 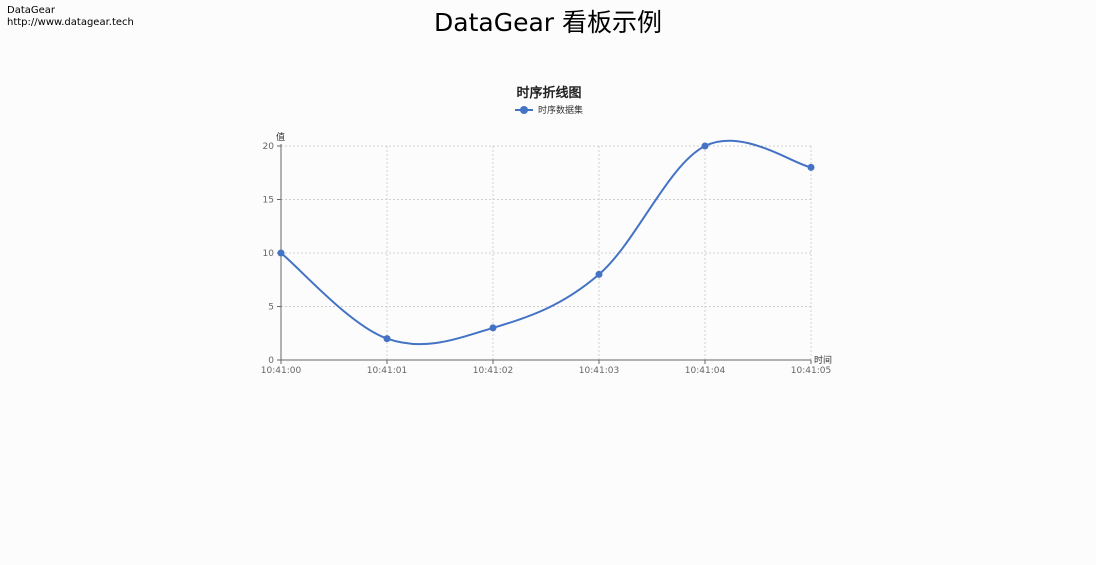 What do you see at coordinates (269, 147) in the screenshot?
I see `y-tick-label: 20` at bounding box center [269, 147].